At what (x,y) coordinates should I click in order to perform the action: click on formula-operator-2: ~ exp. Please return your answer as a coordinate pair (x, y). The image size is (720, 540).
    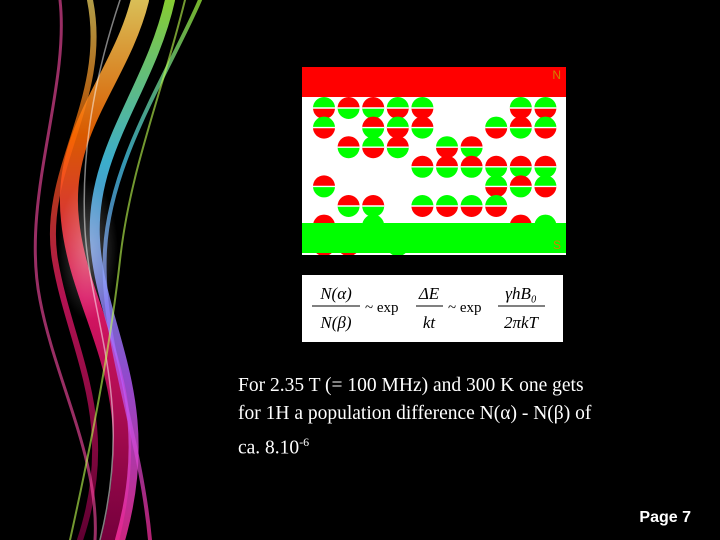
    Looking at the image, I should click on (465, 308).